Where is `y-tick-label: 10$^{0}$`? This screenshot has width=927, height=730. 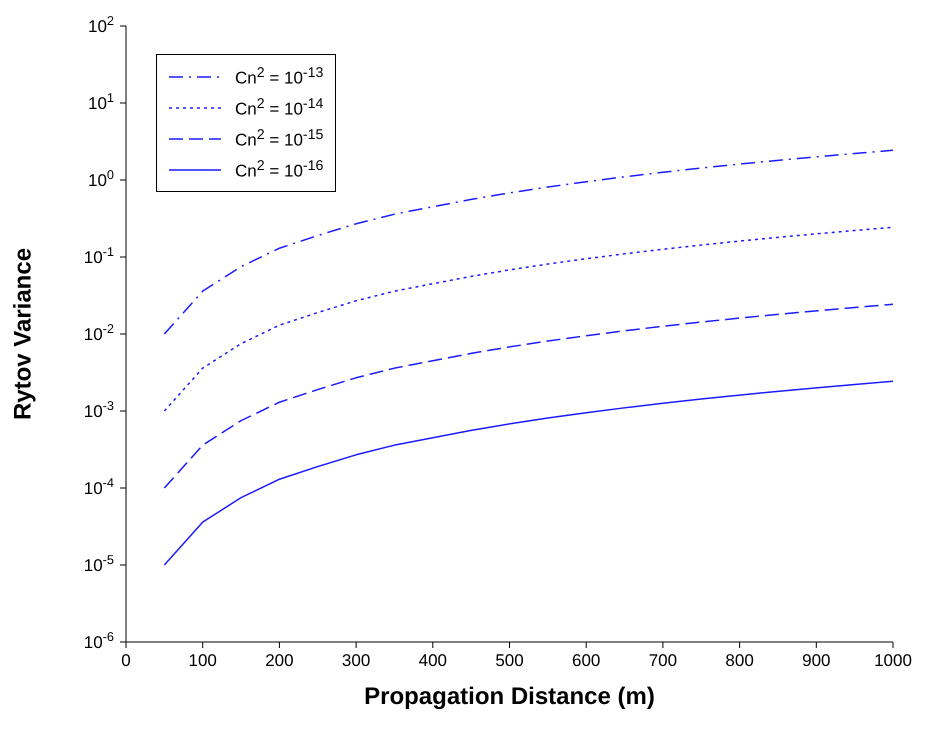 y-tick-label: 10$^{0}$ is located at coordinates (101, 178).